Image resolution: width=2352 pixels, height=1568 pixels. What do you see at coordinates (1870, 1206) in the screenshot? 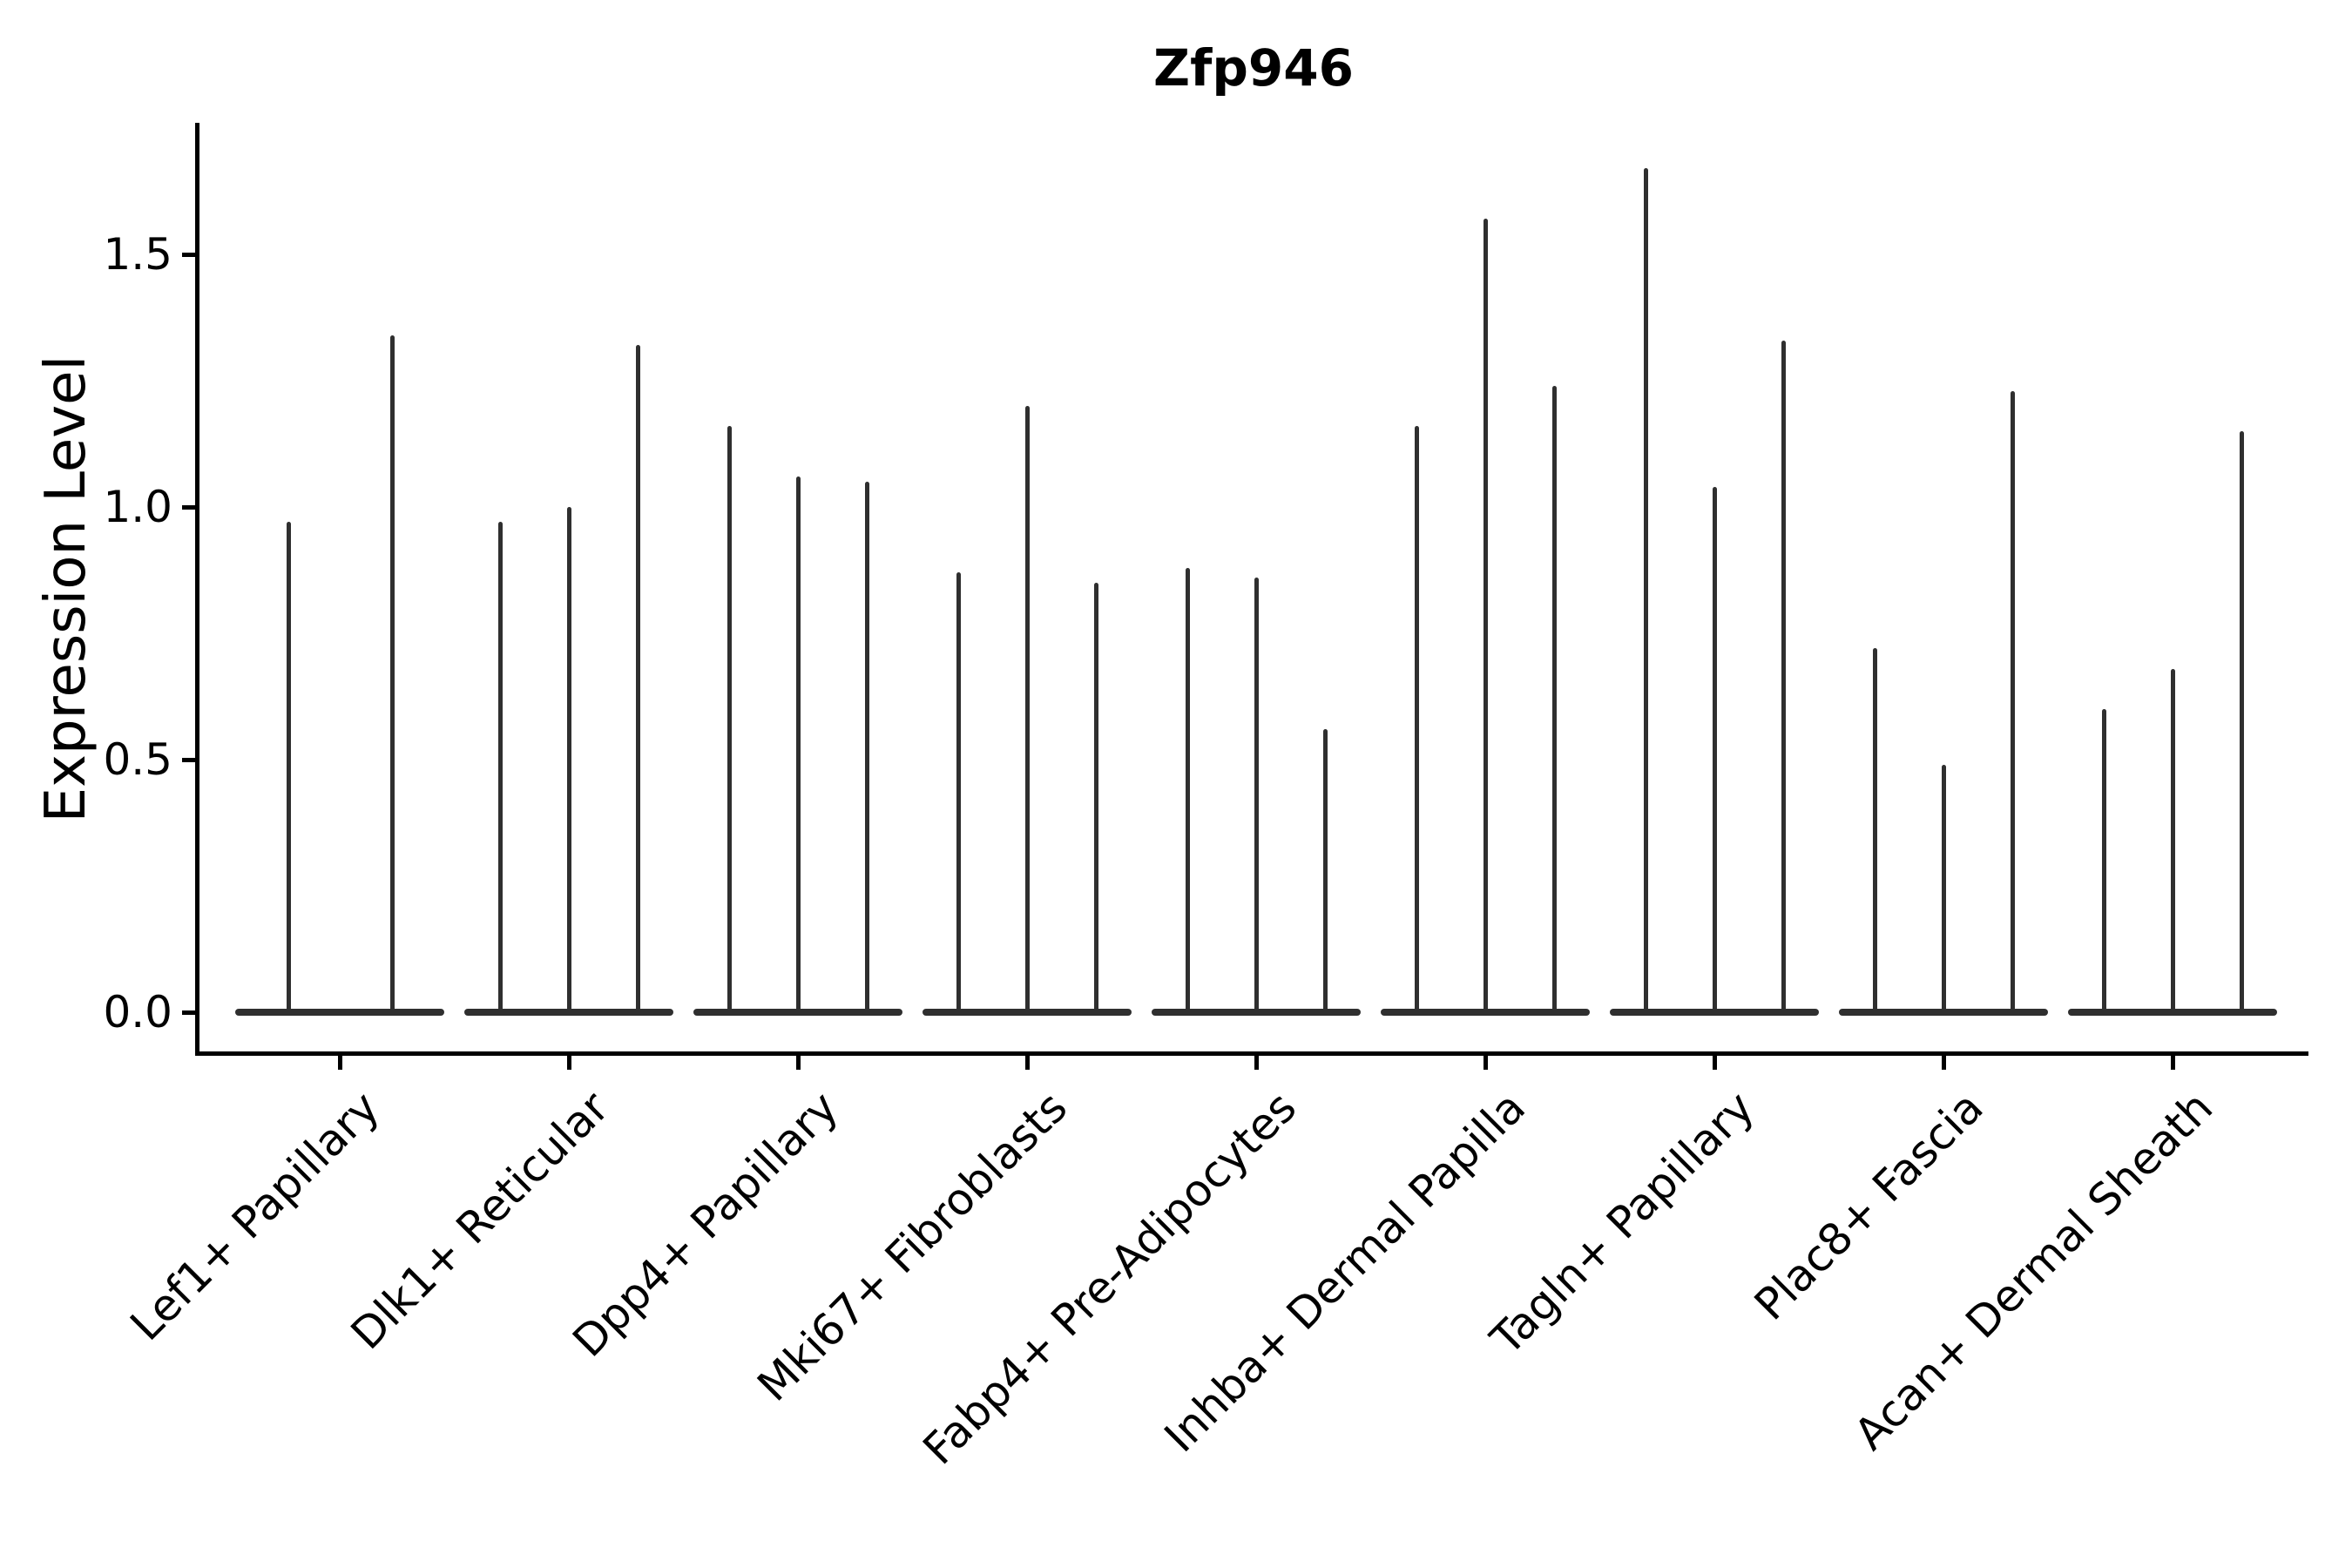
I see `x-tick-label: Plac8+ Fascia` at bounding box center [1870, 1206].